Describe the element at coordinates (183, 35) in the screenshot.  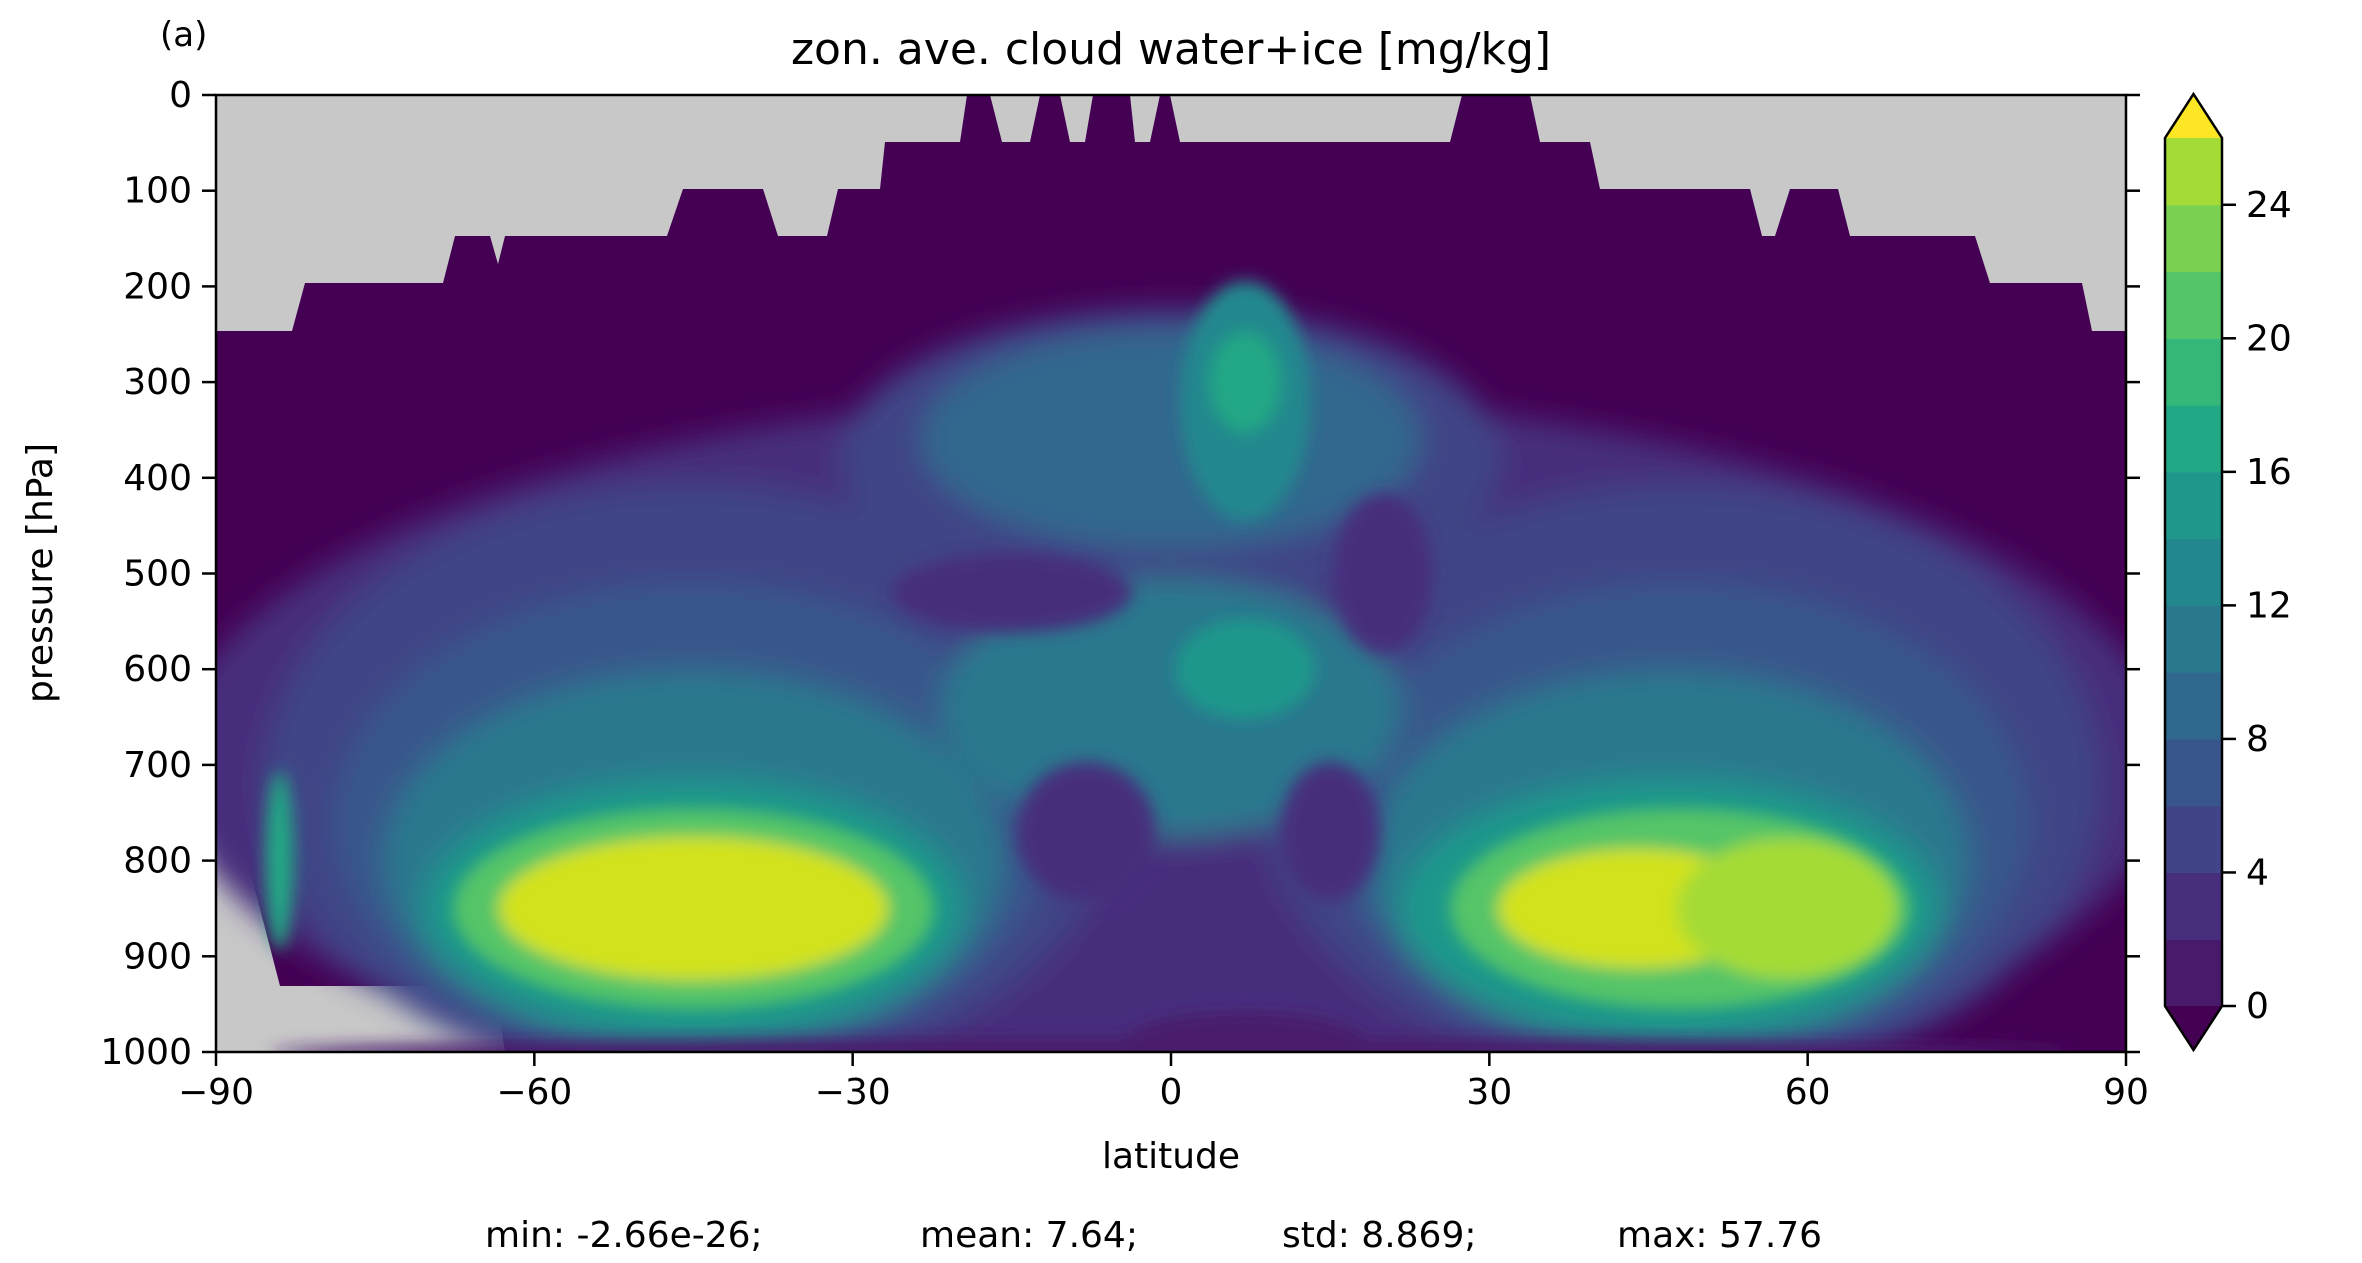
I see `panel-label: (a)` at that location.